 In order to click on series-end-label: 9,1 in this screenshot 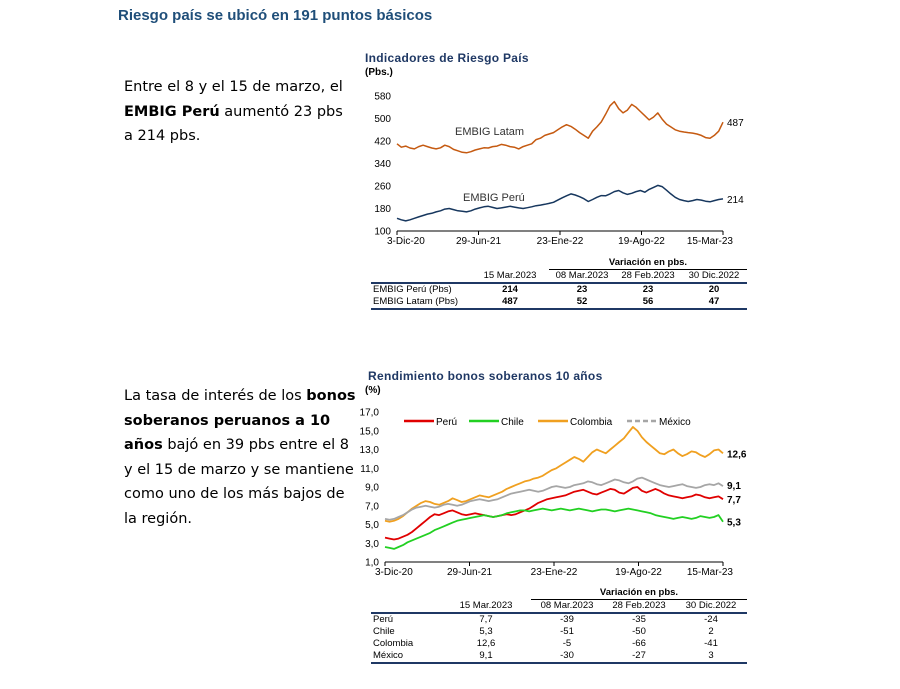, I will do `click(734, 486)`.